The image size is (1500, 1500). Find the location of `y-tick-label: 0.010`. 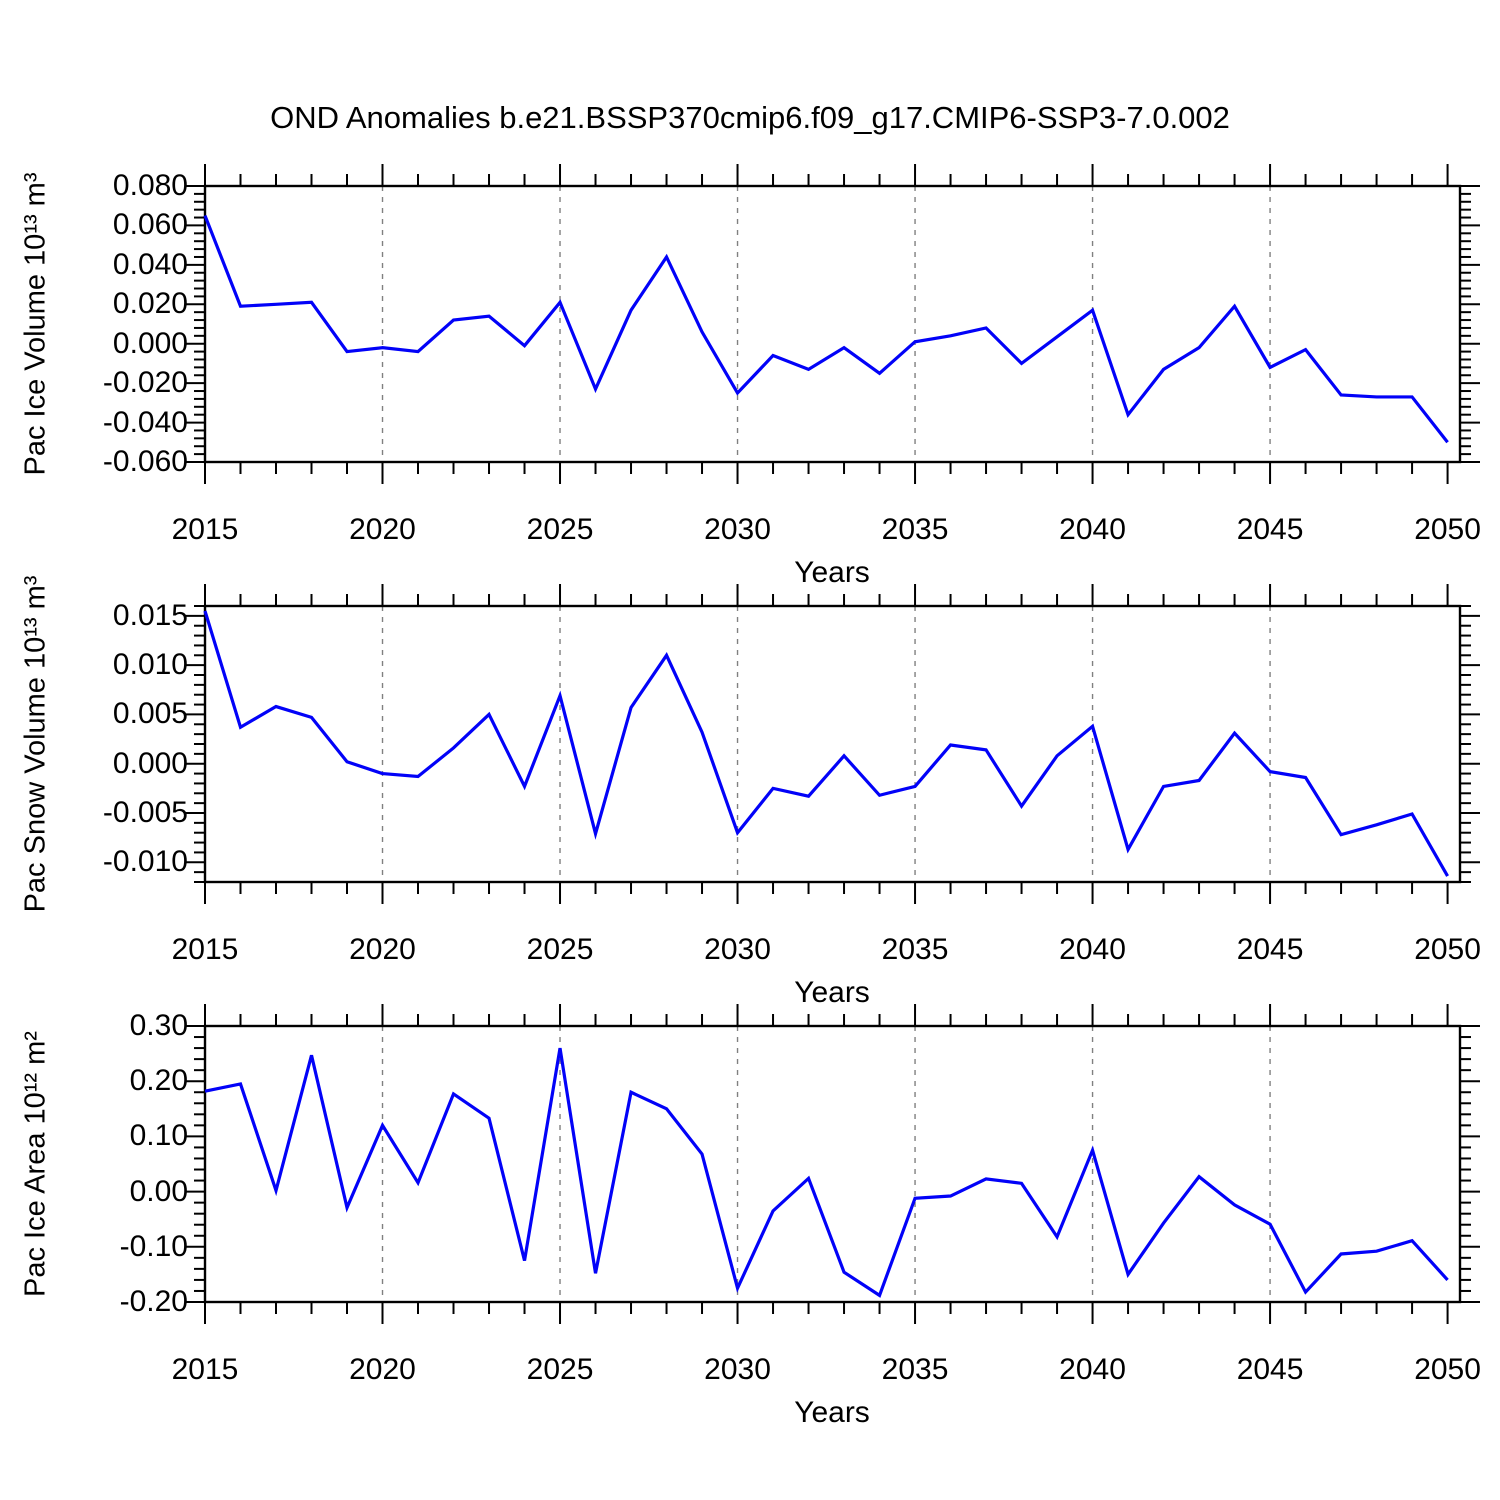

y-tick-label: 0.010 is located at coordinates (150, 665).